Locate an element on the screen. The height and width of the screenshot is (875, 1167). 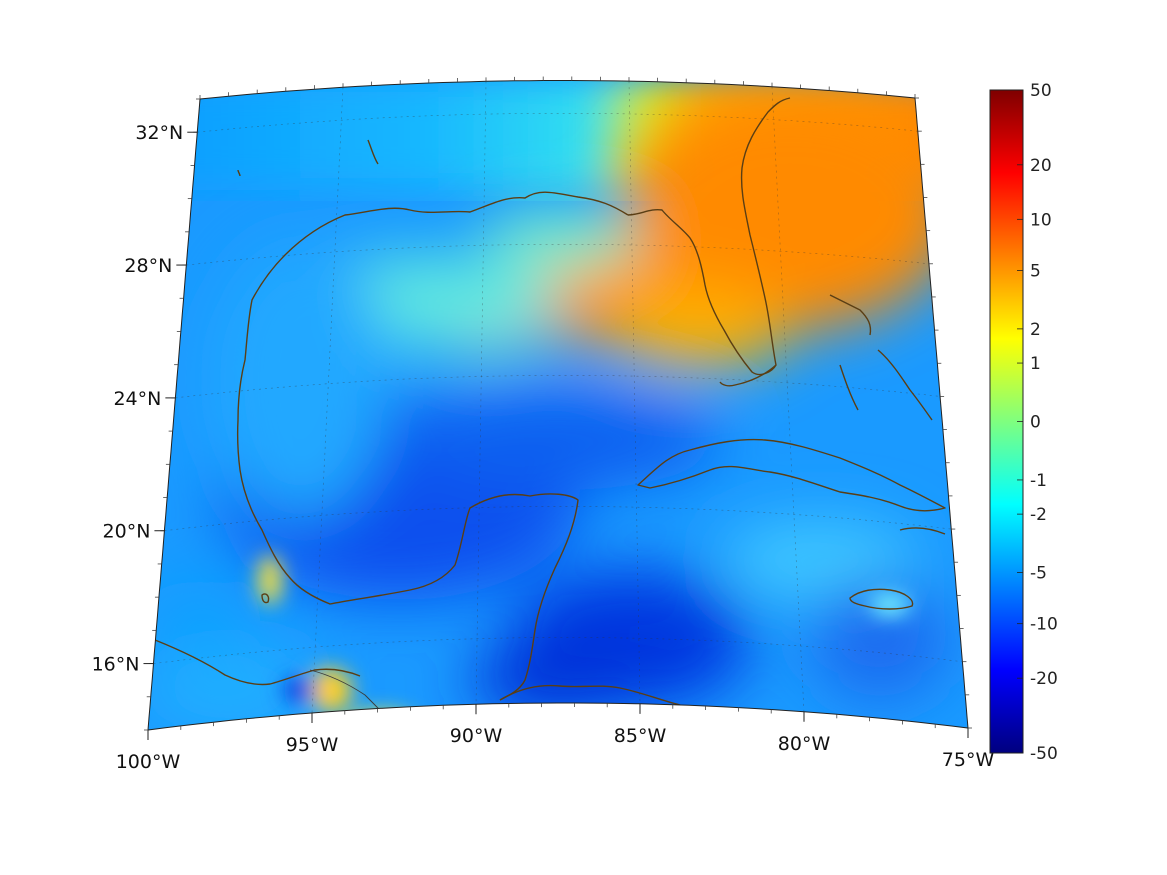
longitude-tick-label: 80°W is located at coordinates (804, 744).